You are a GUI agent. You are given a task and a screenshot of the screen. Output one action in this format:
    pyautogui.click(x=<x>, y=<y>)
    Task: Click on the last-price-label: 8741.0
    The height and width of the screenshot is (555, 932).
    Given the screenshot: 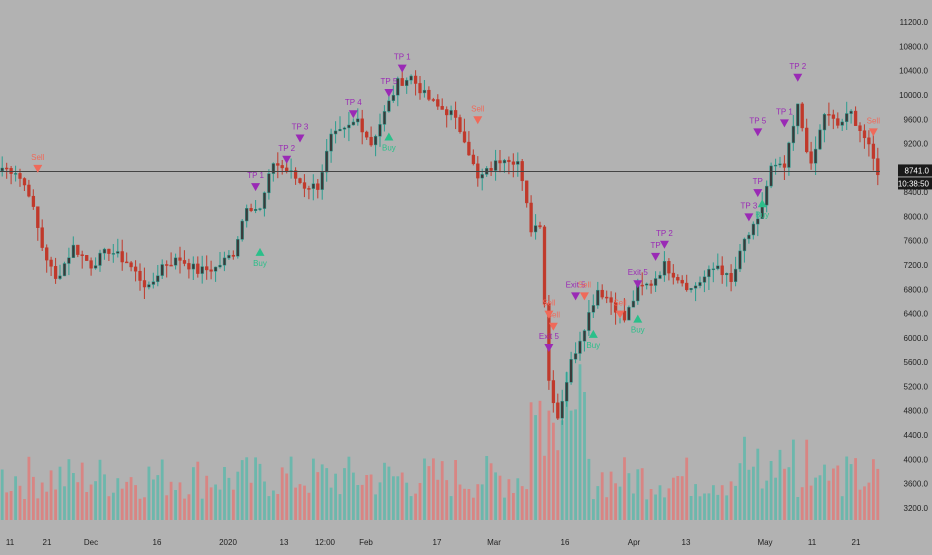 What is the action you would take?
    pyautogui.click(x=917, y=170)
    